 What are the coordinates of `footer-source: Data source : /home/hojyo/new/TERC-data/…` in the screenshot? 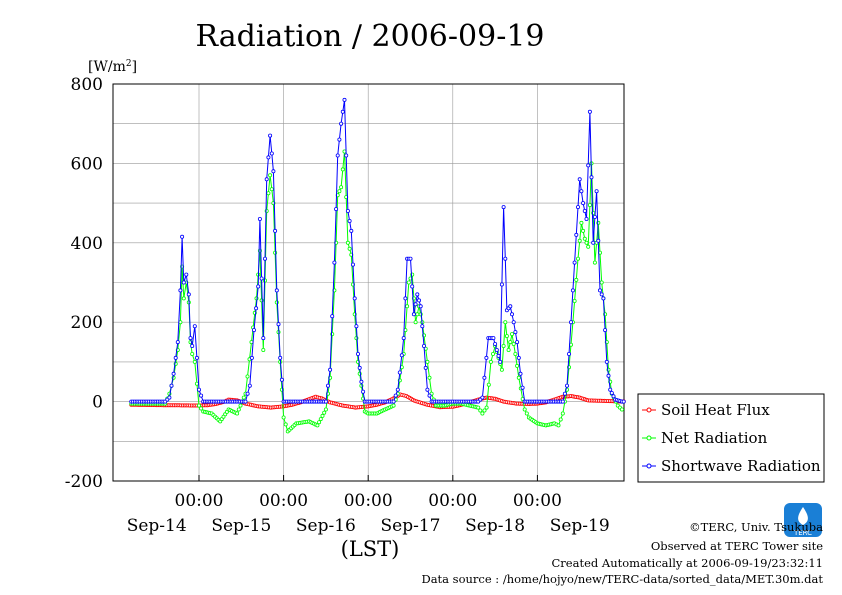 It's located at (622, 579).